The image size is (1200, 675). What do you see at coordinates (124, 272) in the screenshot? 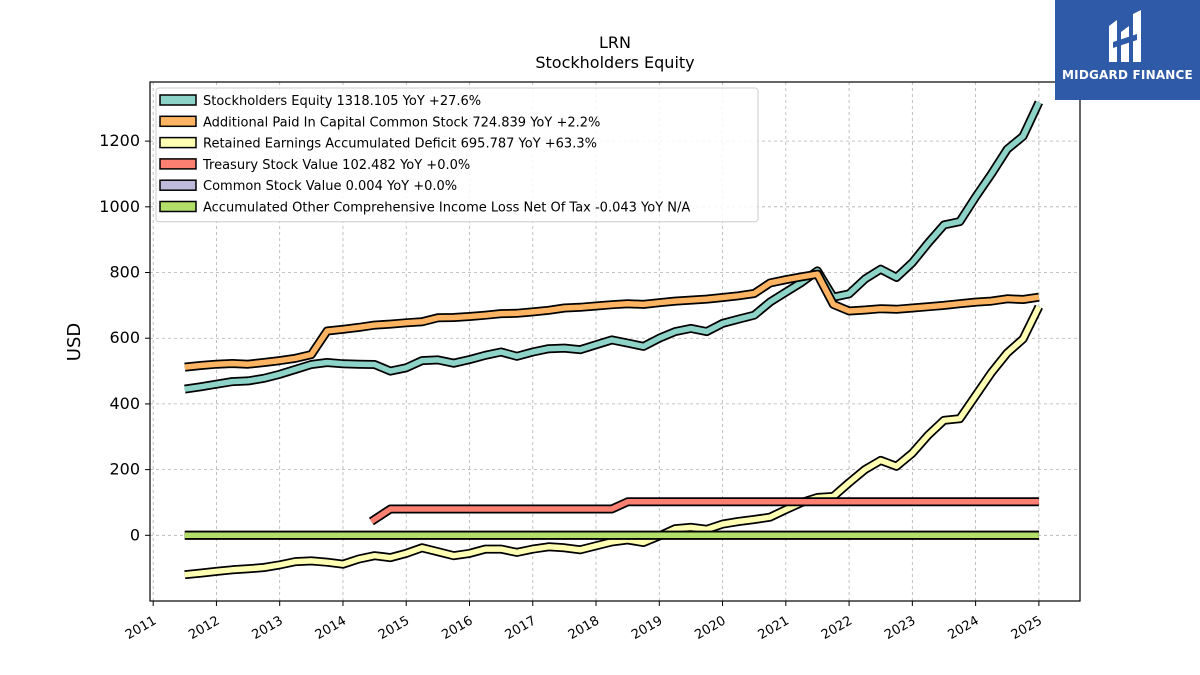
I see `y-tick-label: 800` at bounding box center [124, 272].